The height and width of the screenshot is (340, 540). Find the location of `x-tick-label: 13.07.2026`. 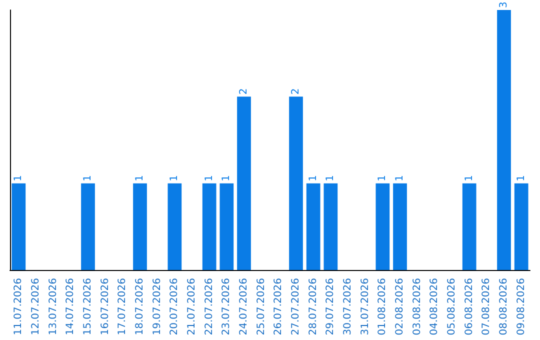

x-tick-label: 13.07.2026 is located at coordinates (53, 307).